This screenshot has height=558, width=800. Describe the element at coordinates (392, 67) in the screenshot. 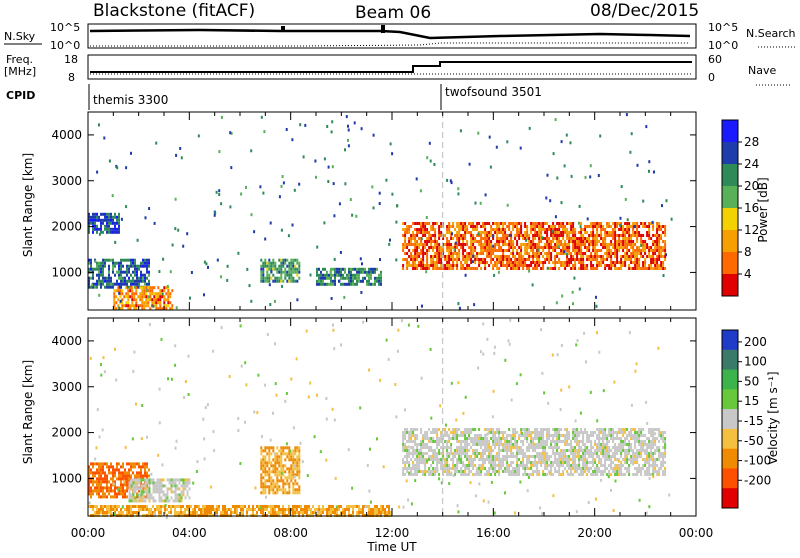

I see `freq-panel` at that location.